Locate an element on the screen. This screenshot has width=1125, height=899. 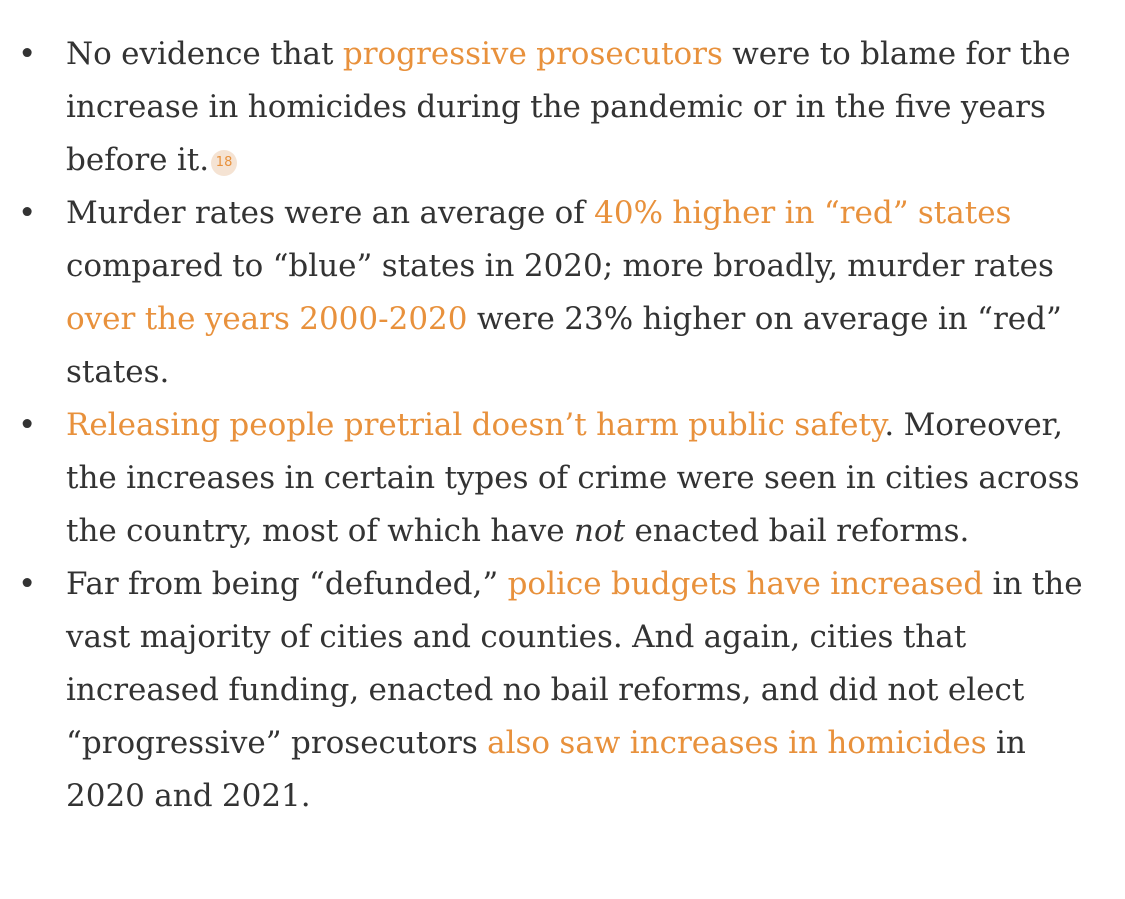
link-red-states-murder-rates: 40% higher in “red” states is located at coordinates (803, 213).